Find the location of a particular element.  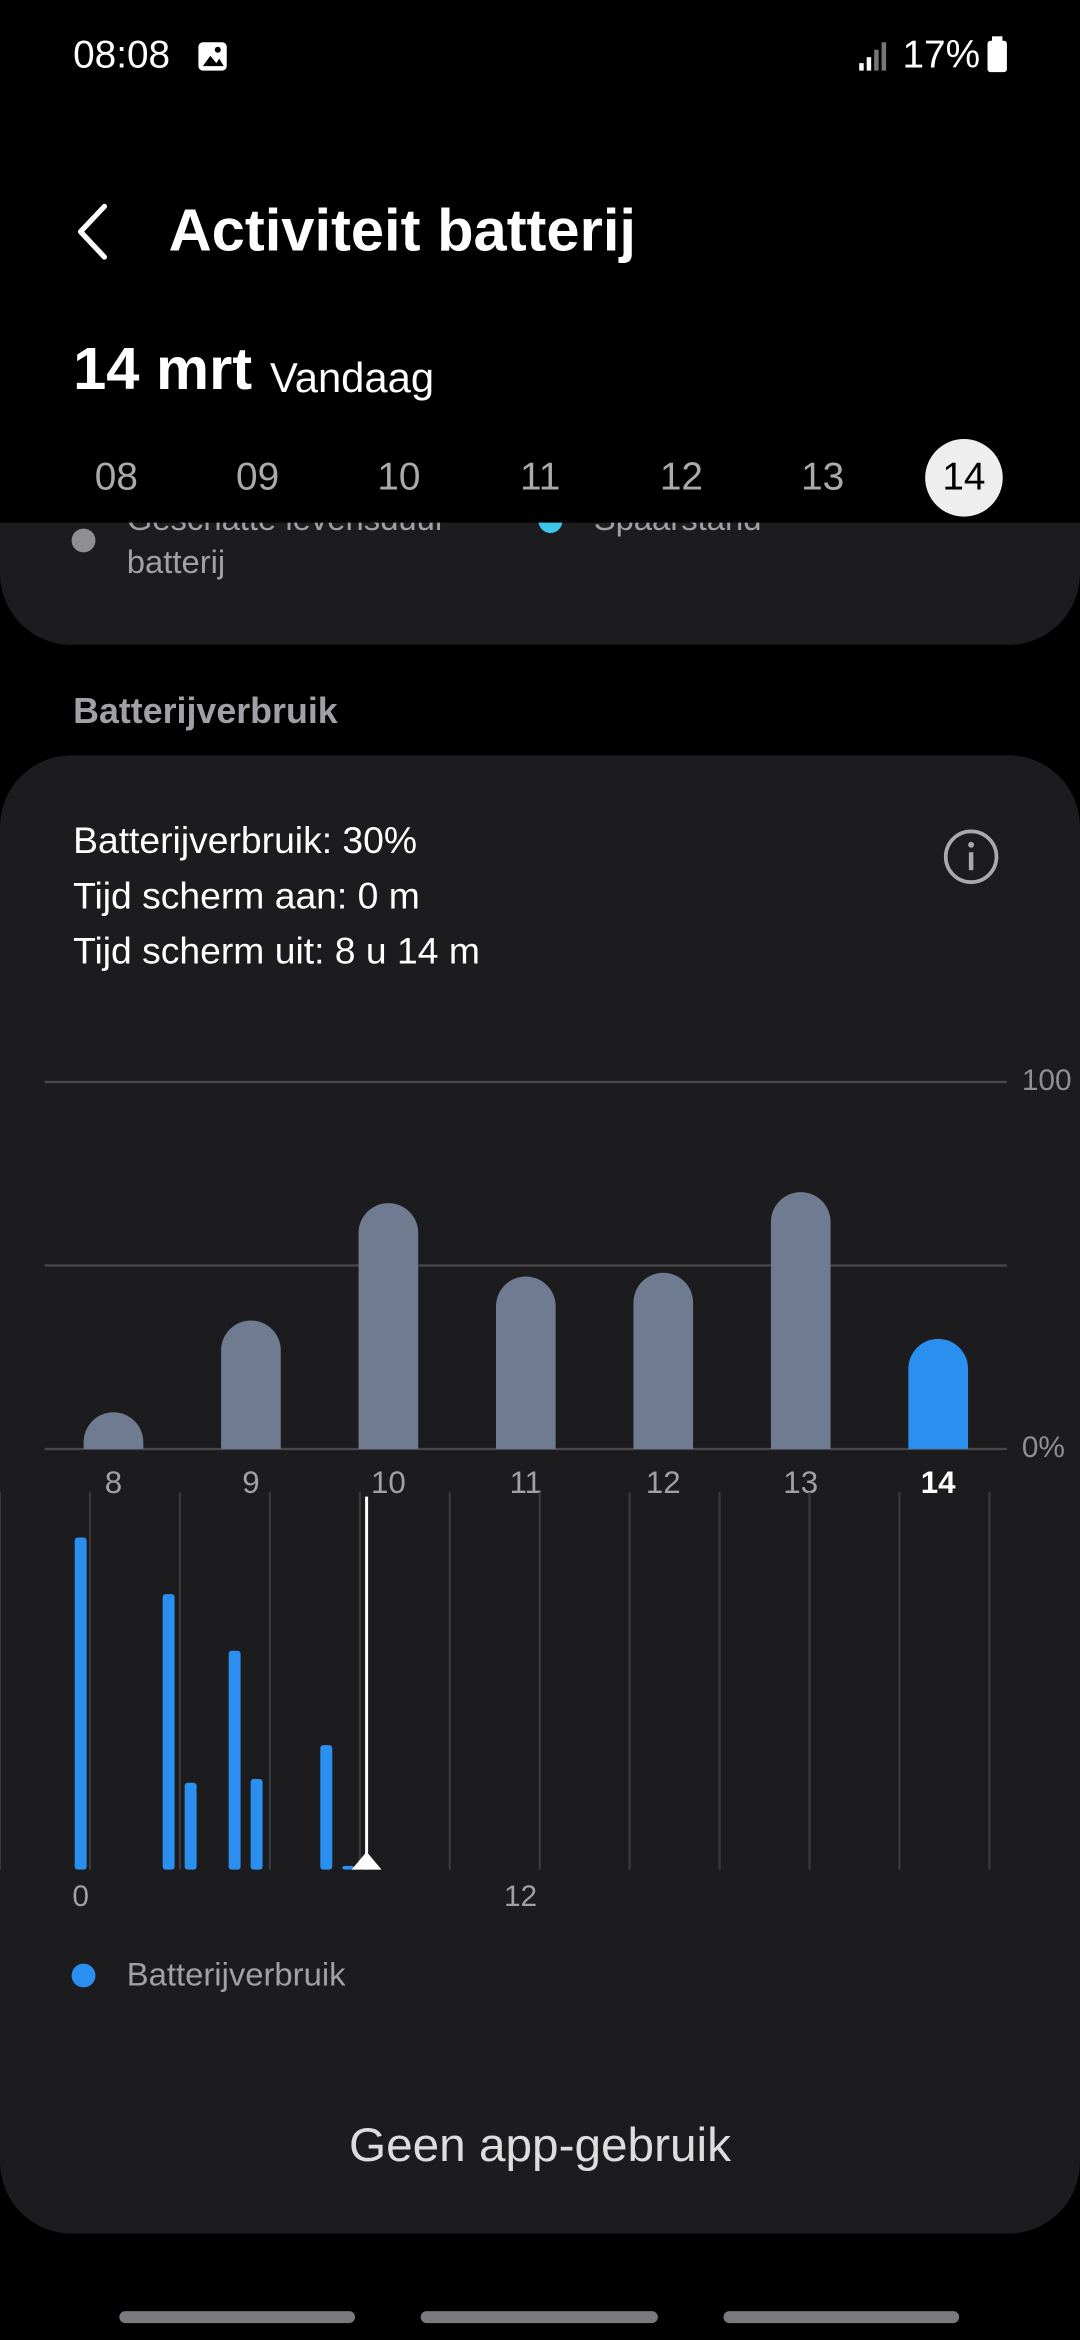

status-time: 08:08 is located at coordinates (121, 54).